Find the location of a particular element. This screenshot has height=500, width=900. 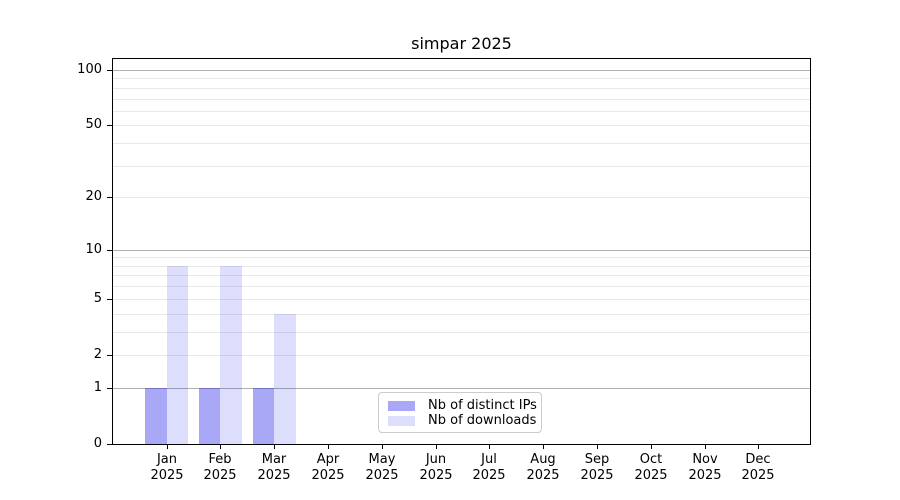

x-tick-month: May is located at coordinates (382, 459).